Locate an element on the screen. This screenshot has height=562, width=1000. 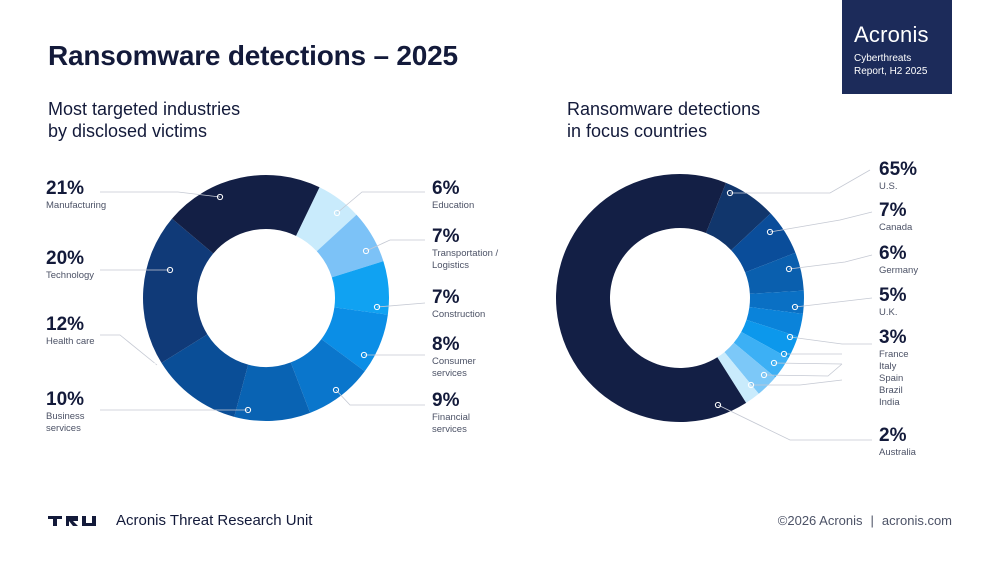
country-name: Australia is located at coordinates (897, 452).